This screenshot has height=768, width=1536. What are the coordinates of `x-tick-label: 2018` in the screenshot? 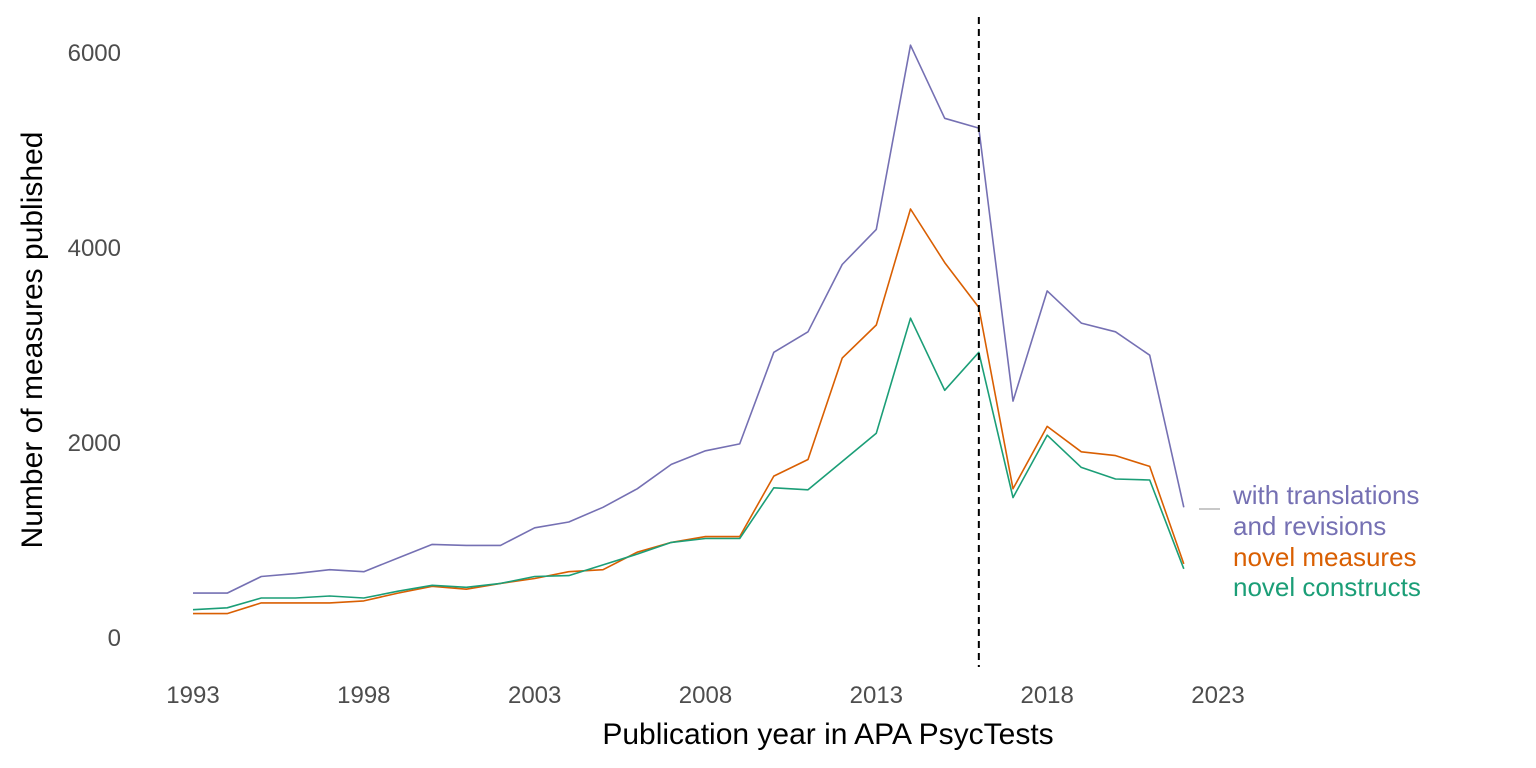 It's located at (1046, 695).